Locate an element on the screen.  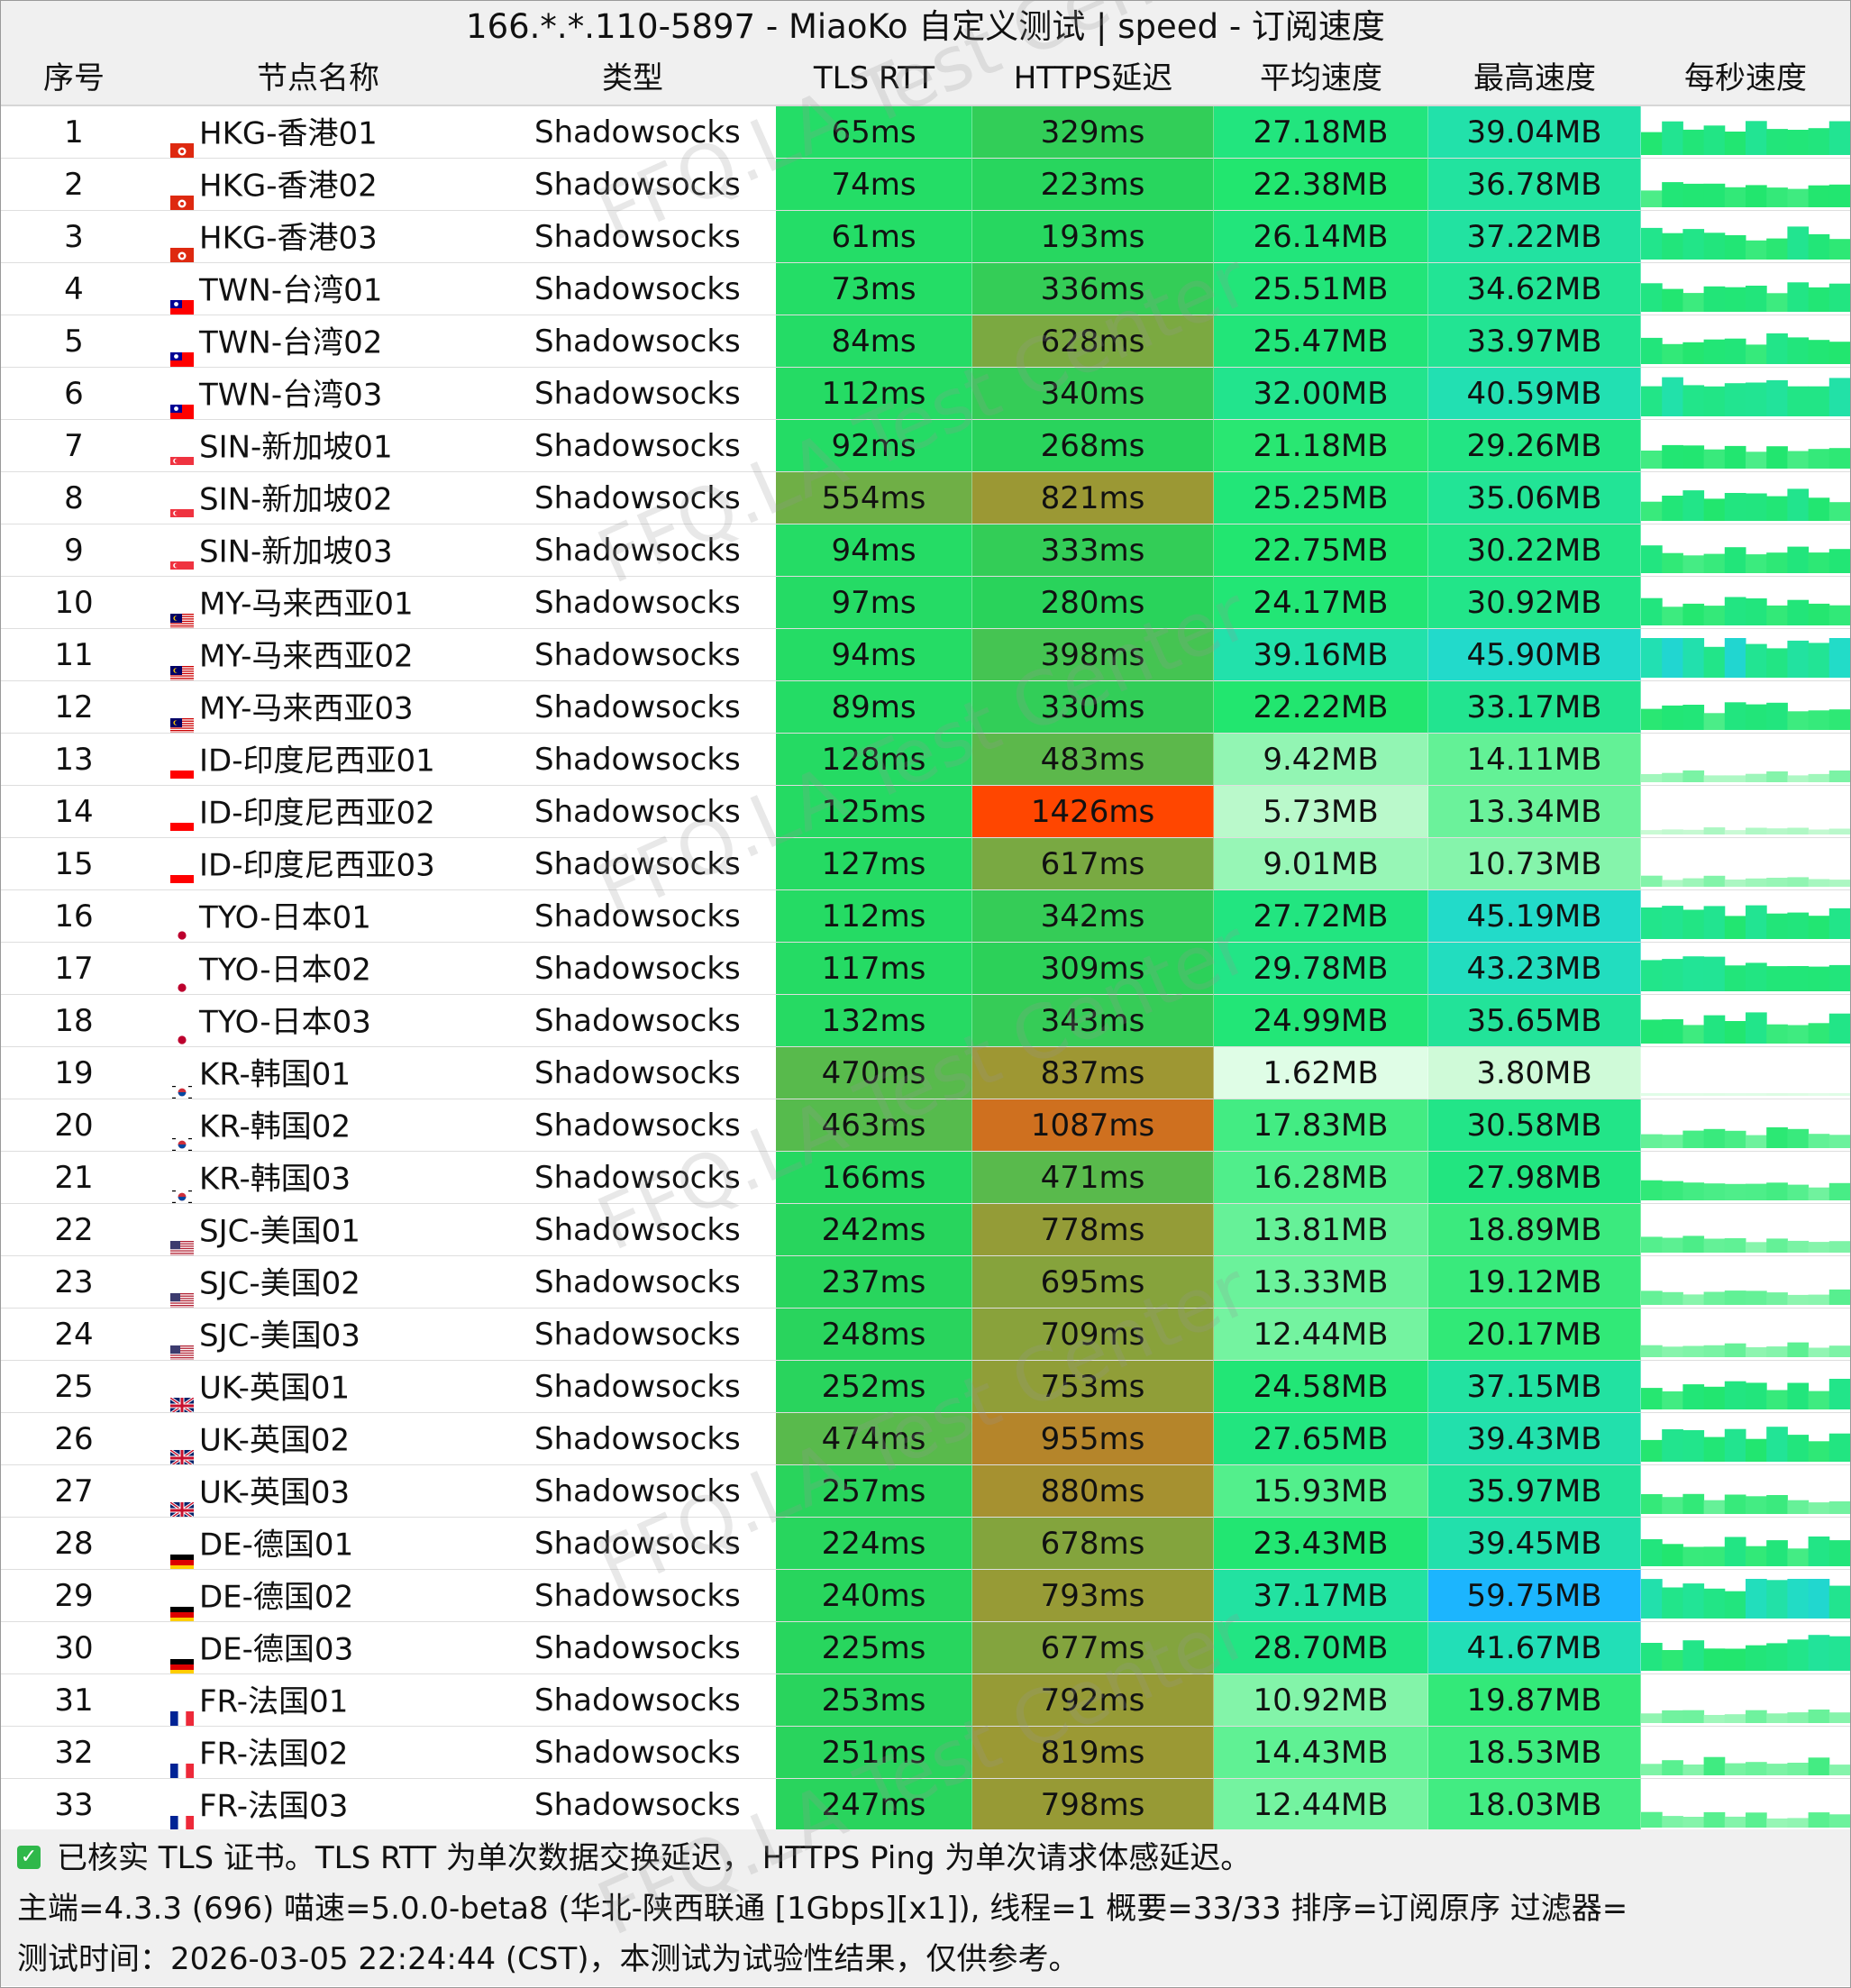
node-name: TYO-日本03 is located at coordinates (285, 1022).